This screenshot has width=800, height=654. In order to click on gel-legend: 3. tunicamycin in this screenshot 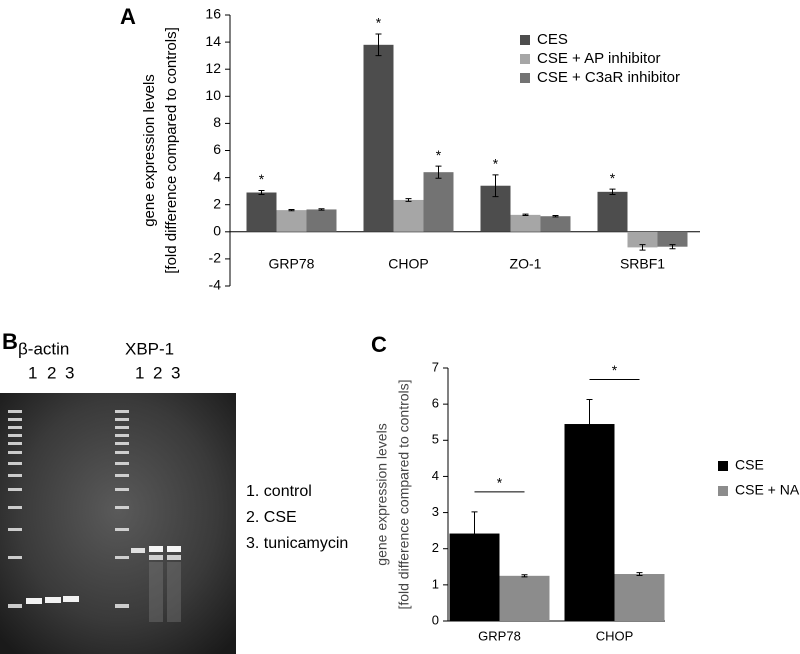, I will do `click(297, 543)`.